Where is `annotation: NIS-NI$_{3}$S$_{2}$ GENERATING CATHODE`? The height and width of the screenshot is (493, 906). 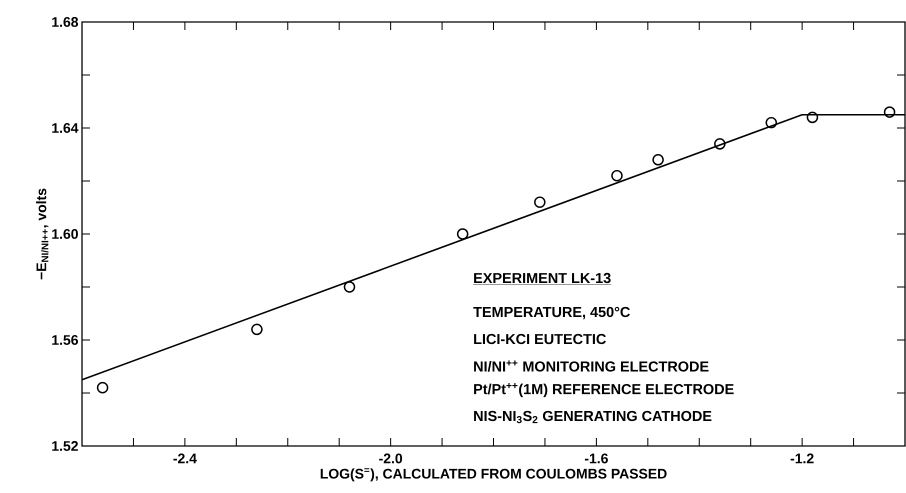
annotation: NIS-NI$_{3}$S$_{2}$ GENERATING CATHODE is located at coordinates (593, 417).